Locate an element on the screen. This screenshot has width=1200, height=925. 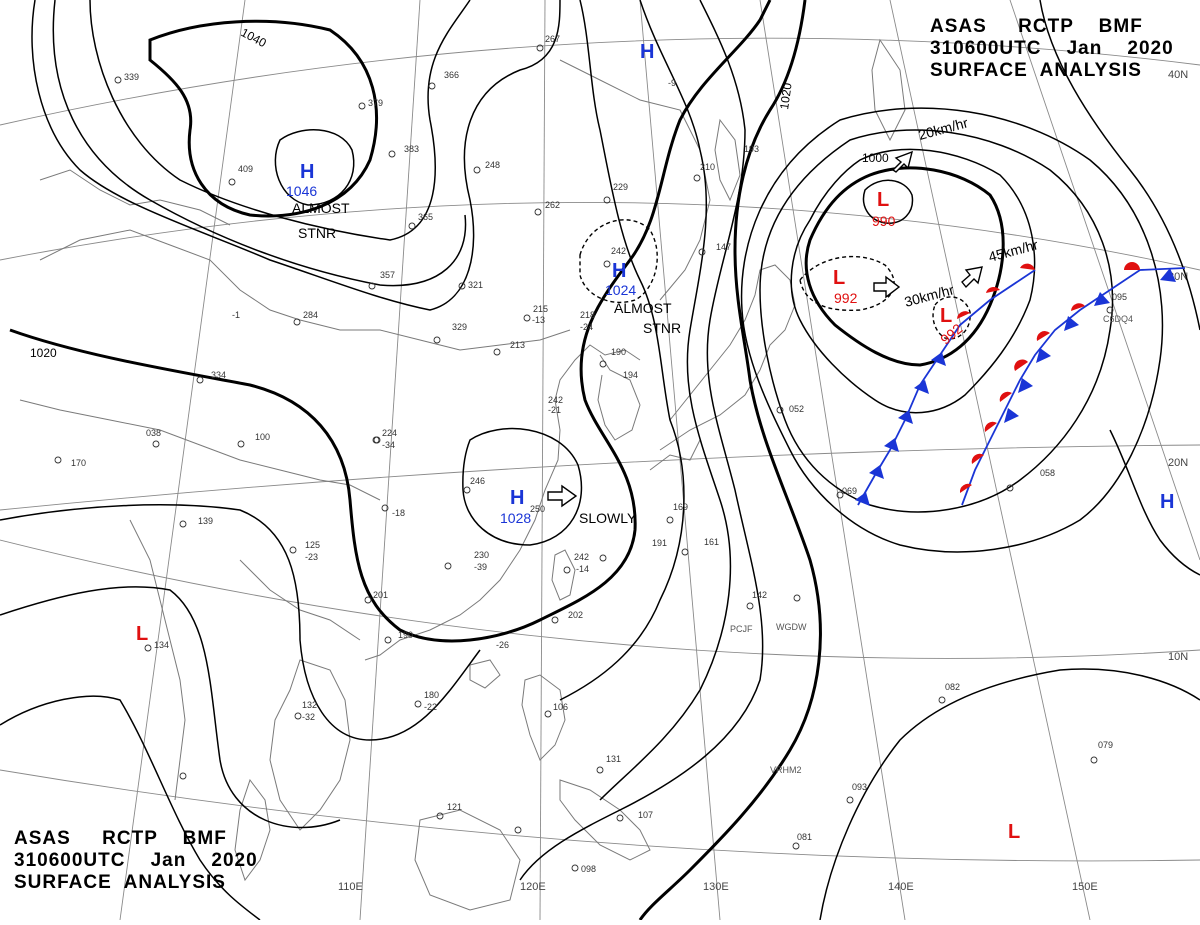
station-value: 357 is located at coordinates (387, 275).